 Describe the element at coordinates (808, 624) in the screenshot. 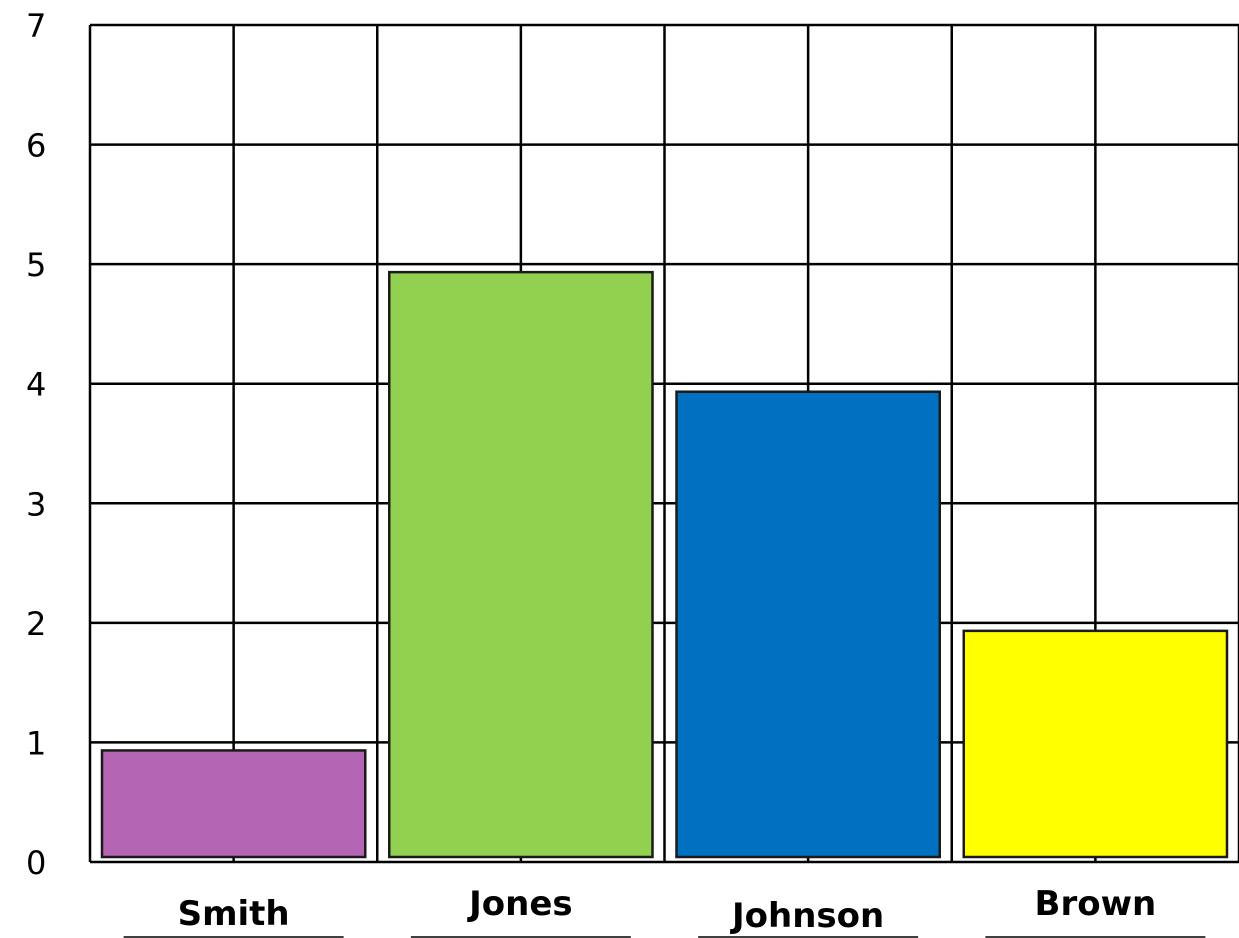

I see `bar-johnson` at that location.